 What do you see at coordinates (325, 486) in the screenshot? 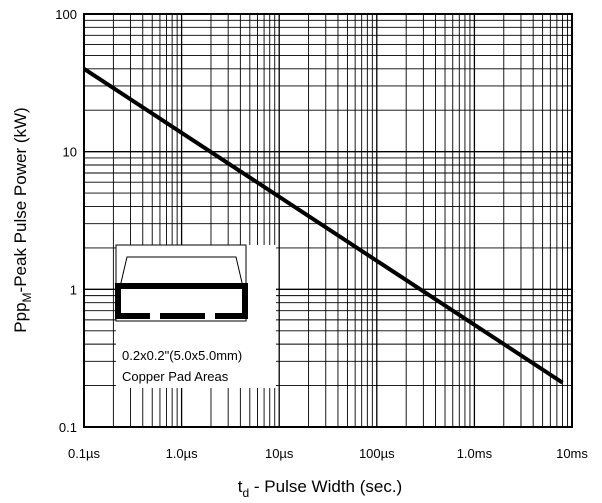
I see `x-axis-label-rest: - Pulse Width (sec.)` at bounding box center [325, 486].